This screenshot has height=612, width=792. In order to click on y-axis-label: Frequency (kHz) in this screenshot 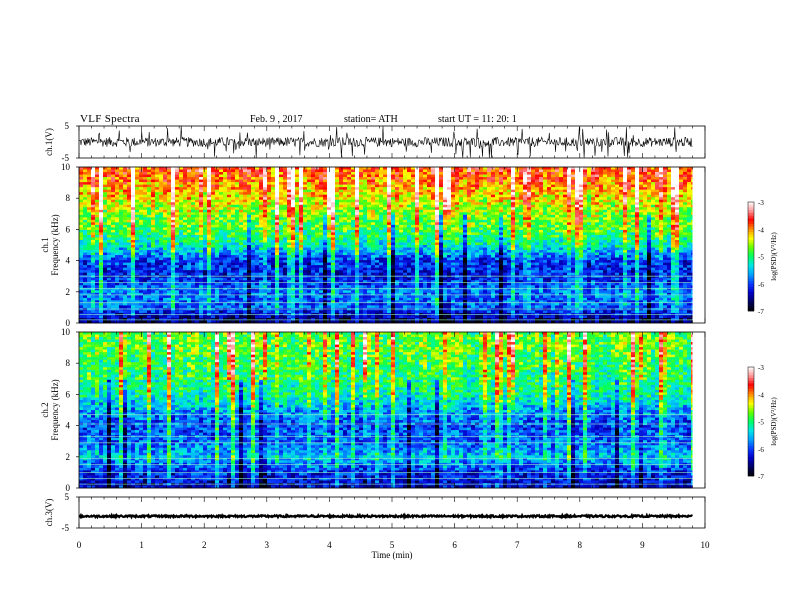, I will do `click(55, 409)`.